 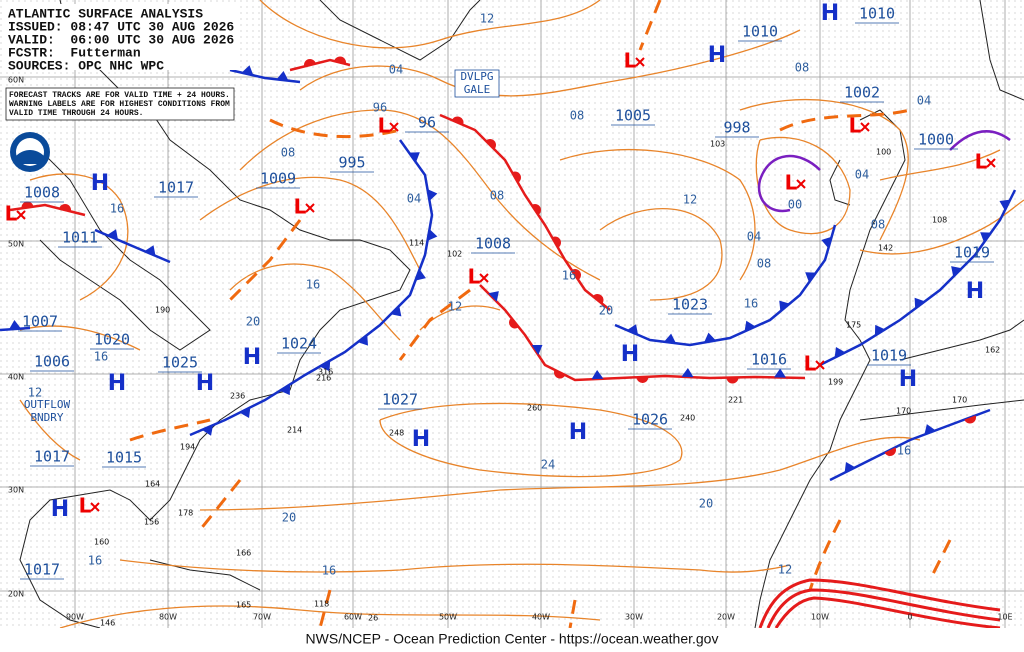 I want to click on station-value: 214, so click(x=294, y=430).